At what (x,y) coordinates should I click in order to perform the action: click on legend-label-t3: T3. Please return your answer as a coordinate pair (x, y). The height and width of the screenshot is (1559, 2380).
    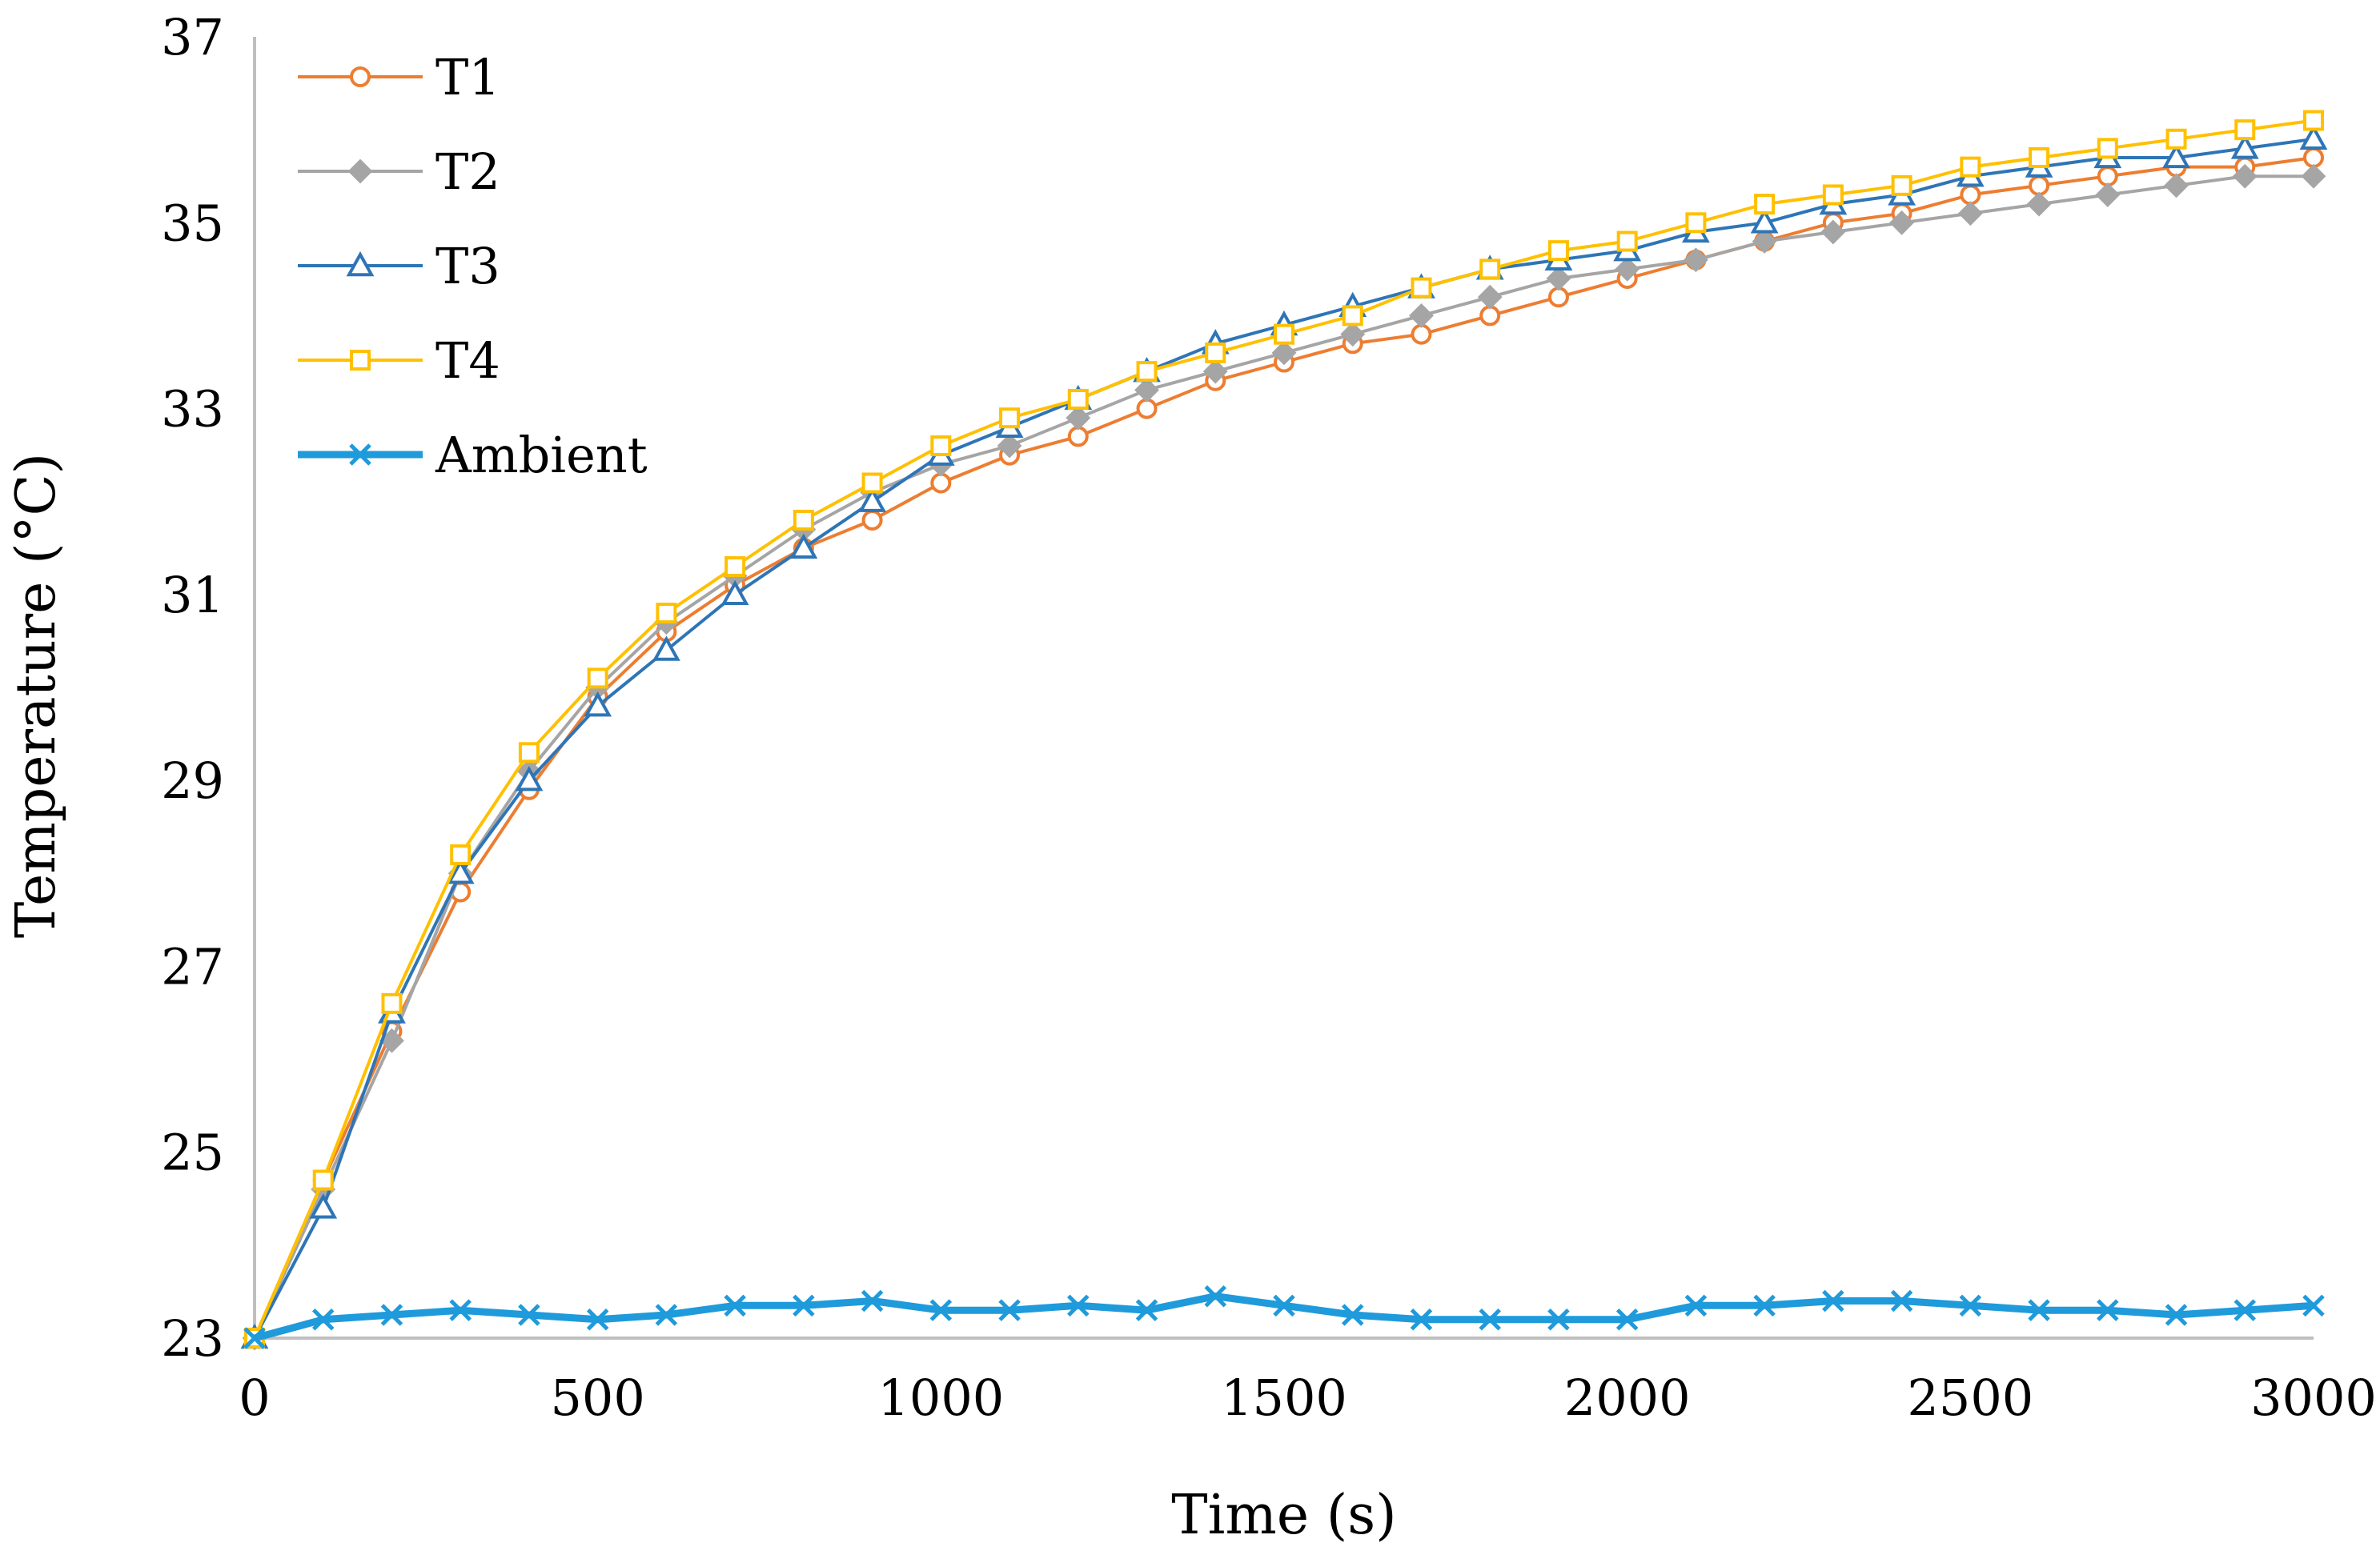
    Looking at the image, I should click on (467, 266).